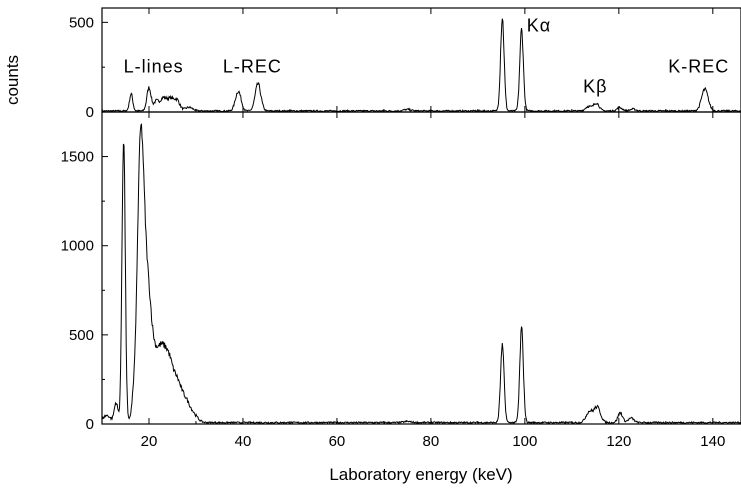 This screenshot has height=494, width=741. What do you see at coordinates (524, 441) in the screenshot?
I see `x-tick-label: 100` at bounding box center [524, 441].